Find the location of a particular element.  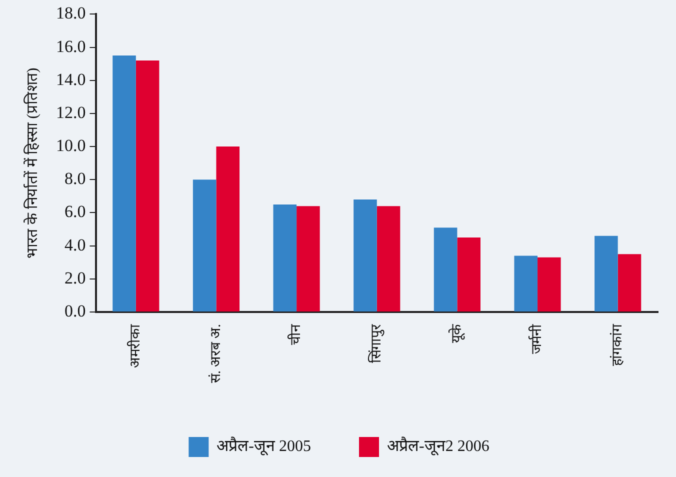

y-tick-label: 12.0 is located at coordinates (71, 112).